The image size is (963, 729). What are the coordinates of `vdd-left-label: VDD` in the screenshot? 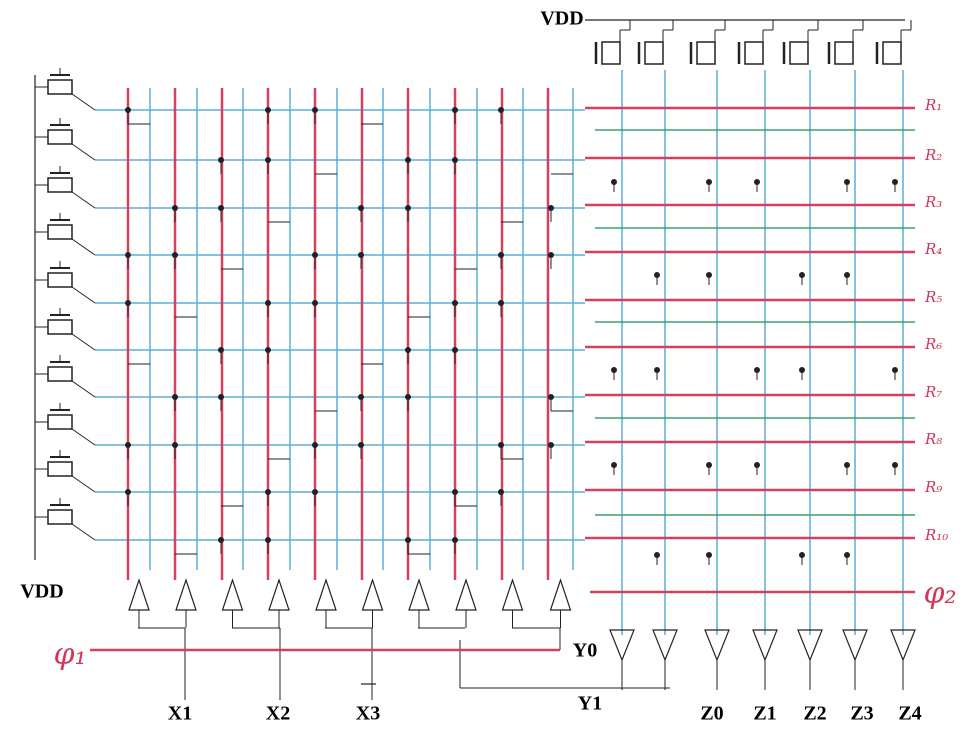 It's located at (41, 592).